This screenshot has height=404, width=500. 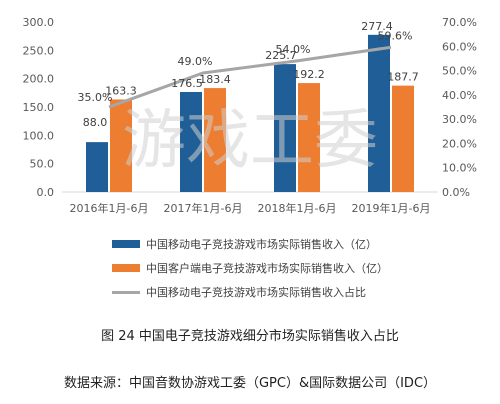 What do you see at coordinates (39, 22) in the screenshot?
I see `y-tick-label: 300.0` at bounding box center [39, 22].